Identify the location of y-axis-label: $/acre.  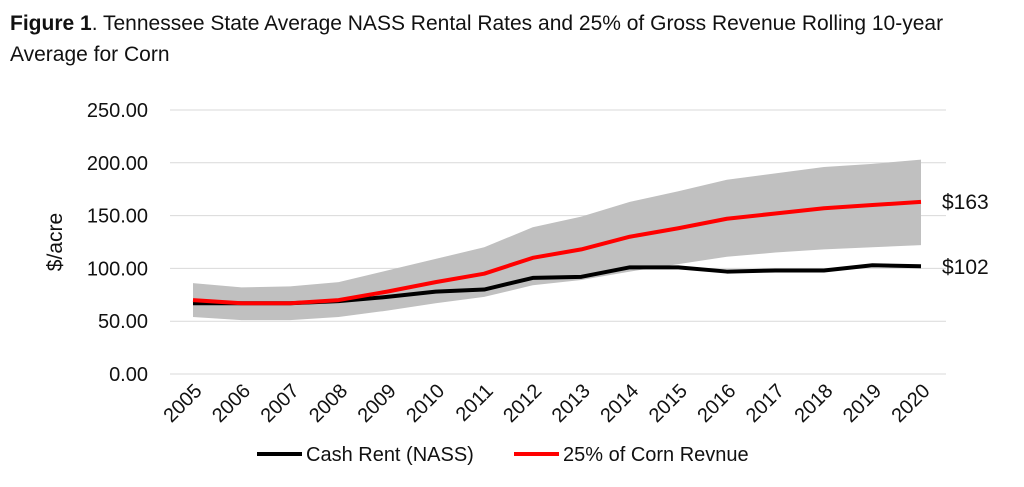
(55, 242).